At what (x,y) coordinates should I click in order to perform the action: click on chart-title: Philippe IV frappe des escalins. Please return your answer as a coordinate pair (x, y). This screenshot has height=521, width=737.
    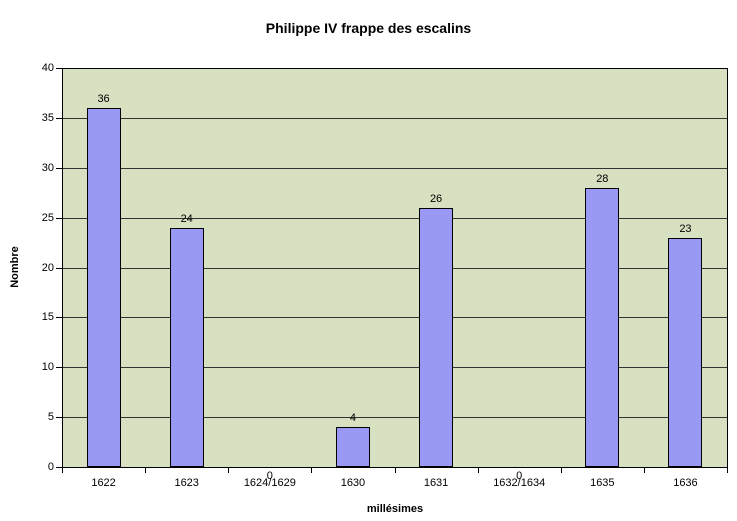
    Looking at the image, I should click on (368, 28).